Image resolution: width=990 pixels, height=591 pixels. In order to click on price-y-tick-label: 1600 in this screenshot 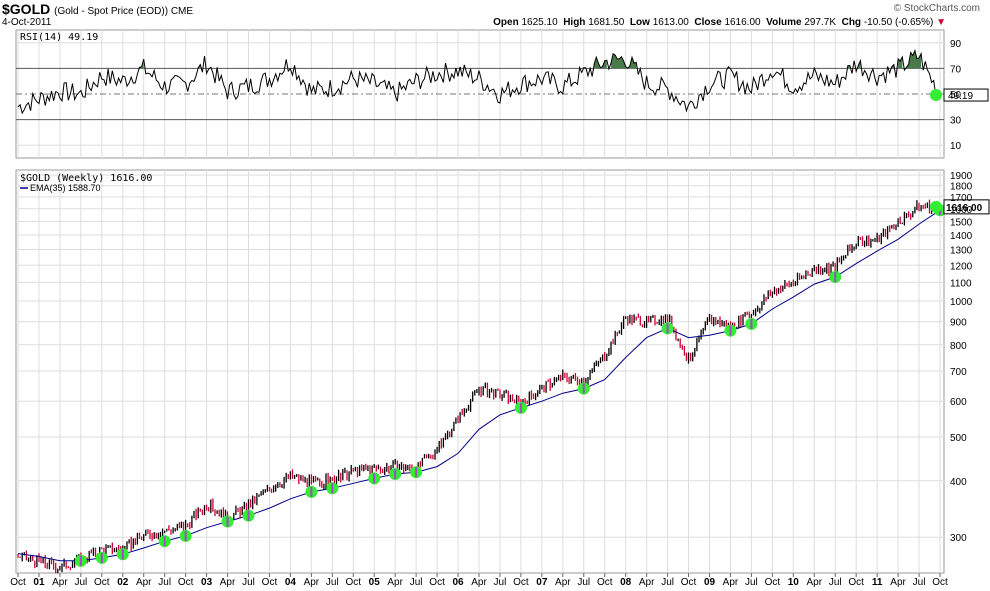, I will do `click(961, 210)`.